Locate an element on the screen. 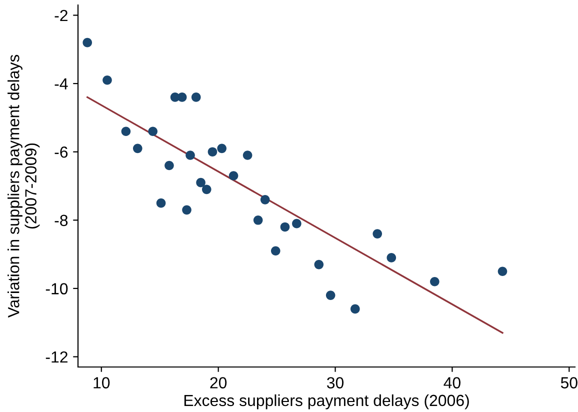  y-tick-label: -4 is located at coordinates (61, 84).